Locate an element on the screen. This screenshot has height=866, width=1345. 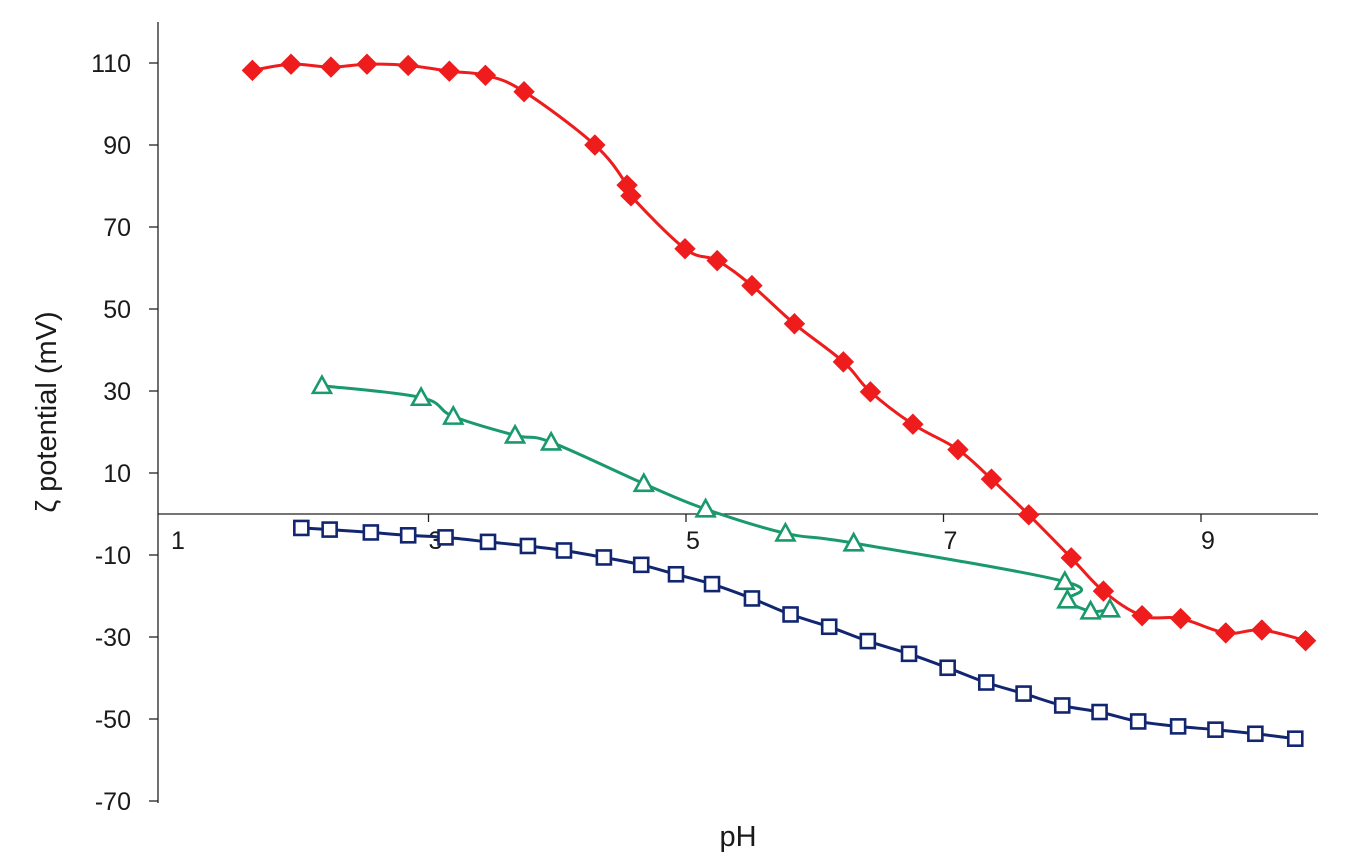
x-tick-label: 1 is located at coordinates (178, 541).